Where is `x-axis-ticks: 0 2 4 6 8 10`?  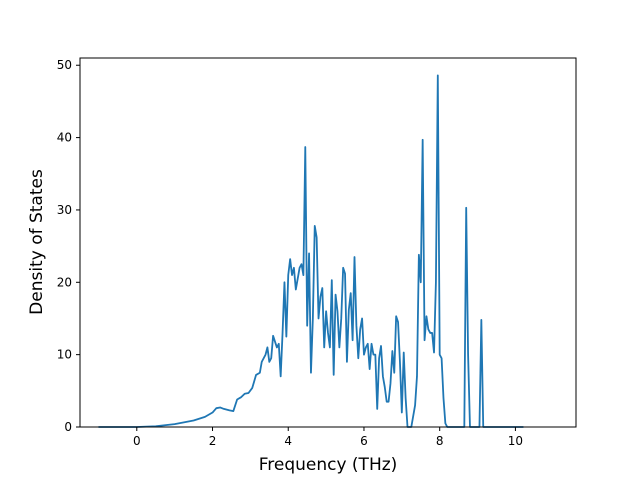 x-axis-ticks: 0 2 4 6 8 10 is located at coordinates (328, 437).